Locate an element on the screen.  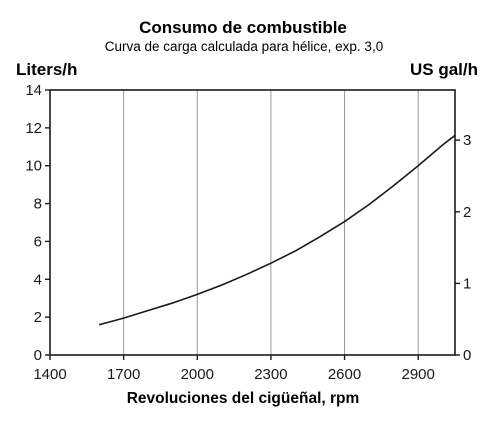
y-axis-label-right: US gal/h is located at coordinates (444, 69).